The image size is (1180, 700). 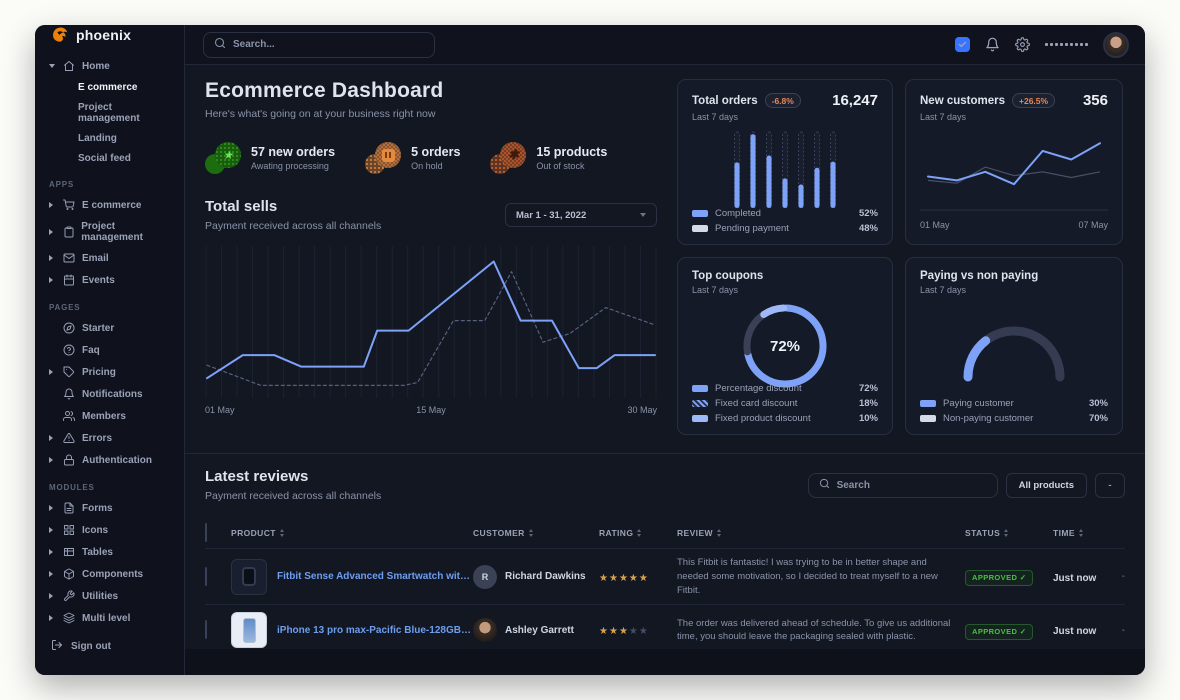 I want to click on sidebar-item-faq: Faq, so click(x=109, y=350).